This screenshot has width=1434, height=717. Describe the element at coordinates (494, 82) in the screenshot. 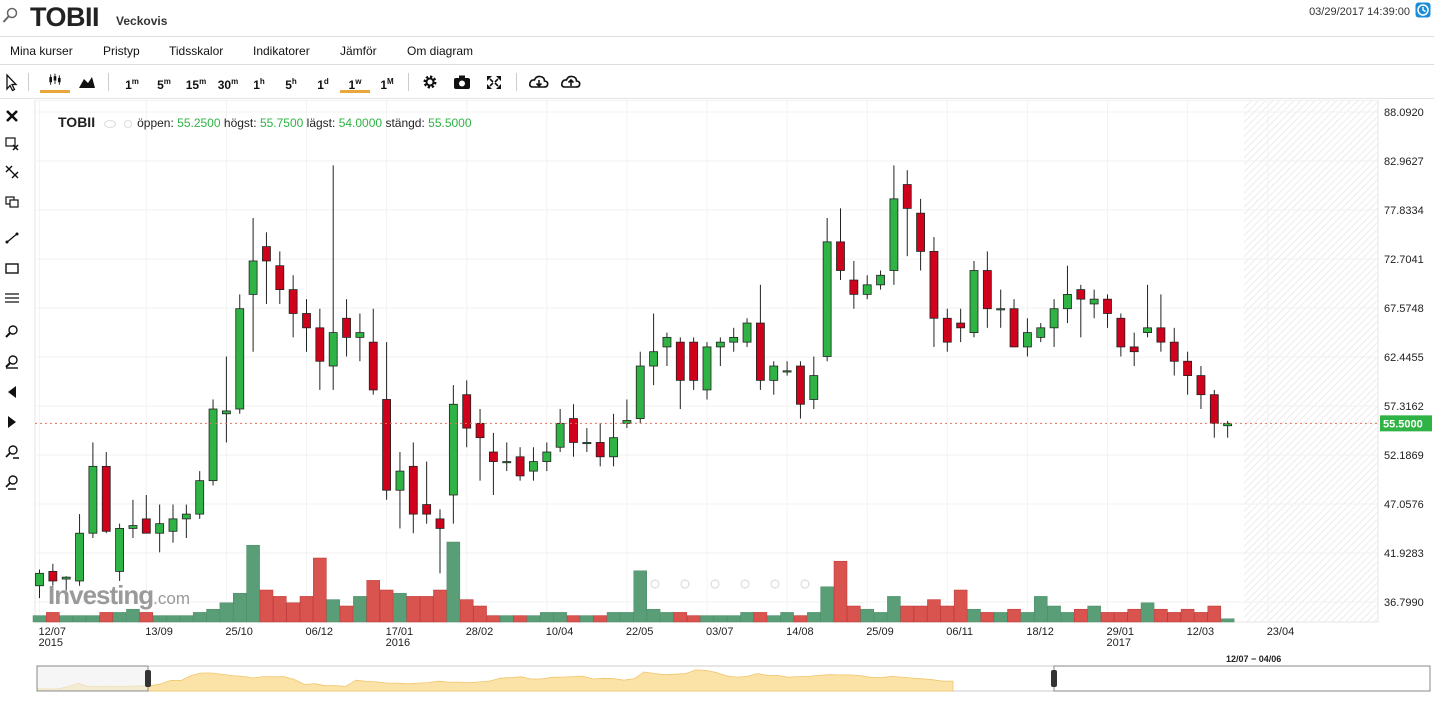

I see `fullscreen-icon` at that location.